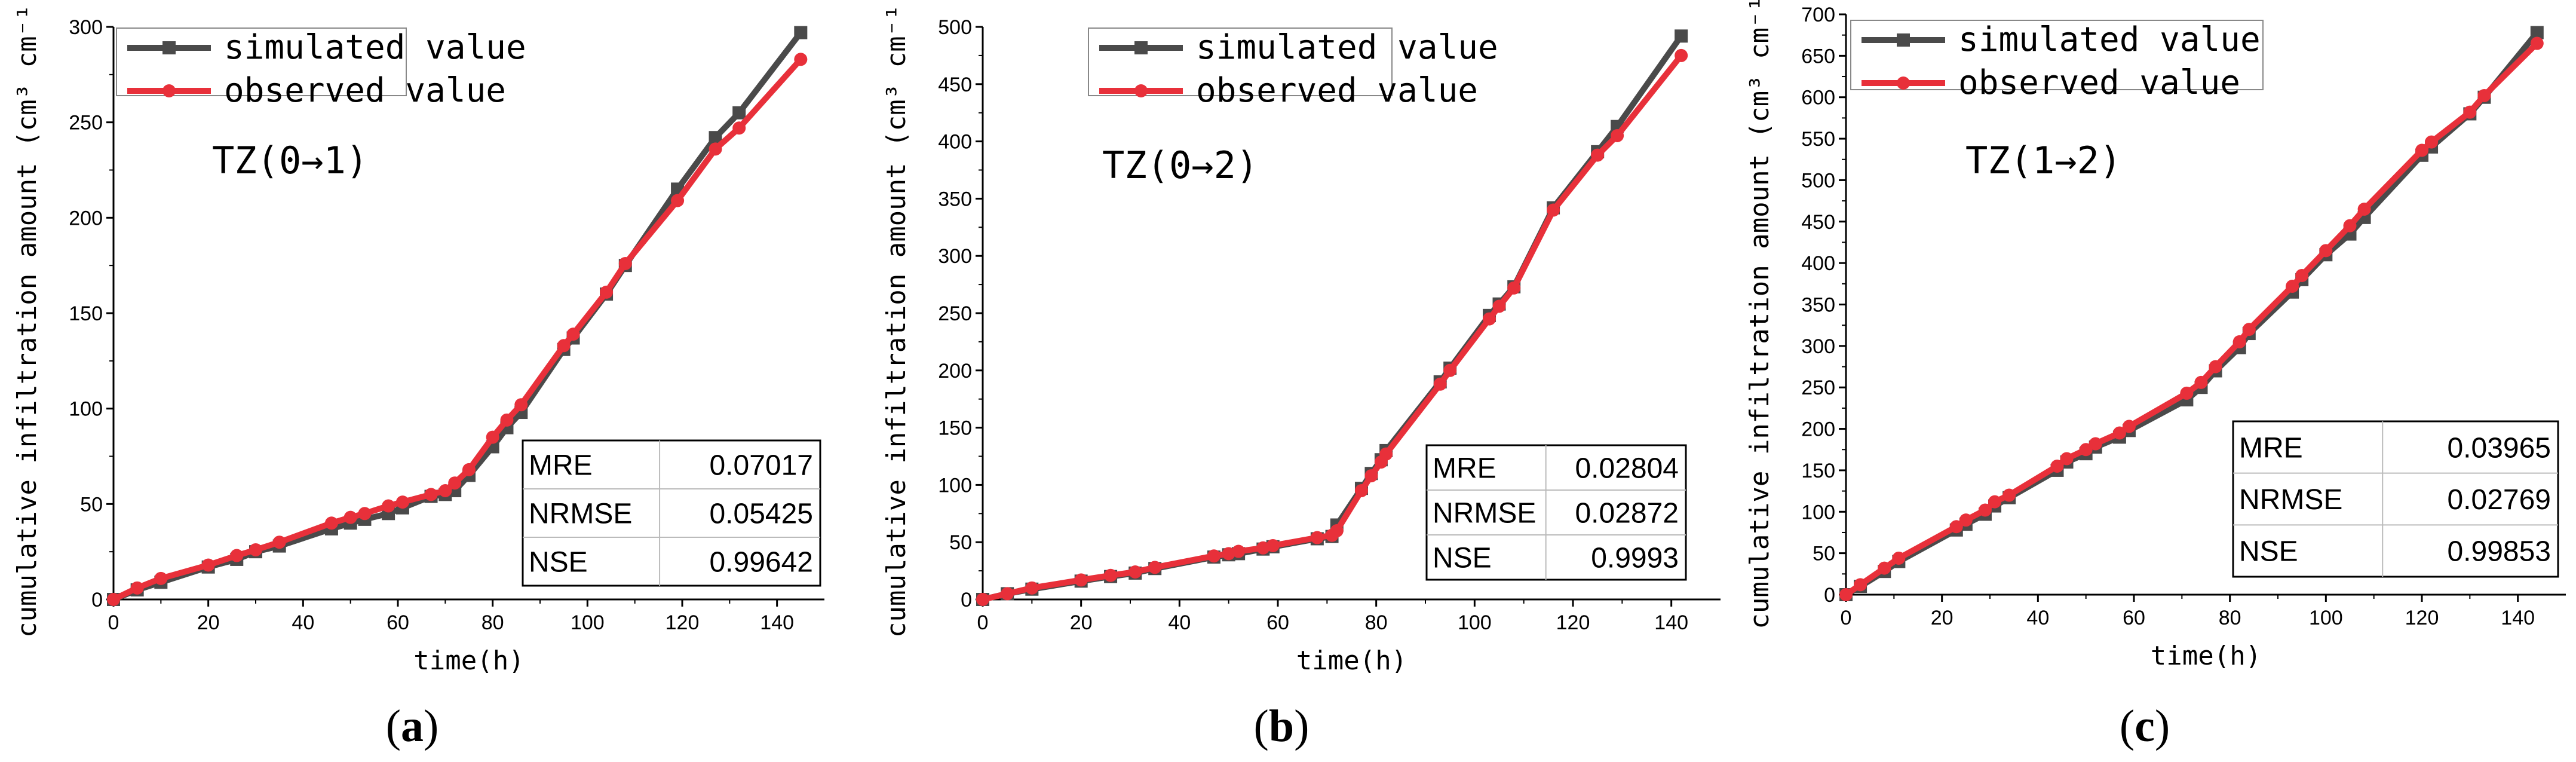  What do you see at coordinates (1180, 165) in the screenshot?
I see `panel-annotation: TZ(0→2)` at bounding box center [1180, 165].